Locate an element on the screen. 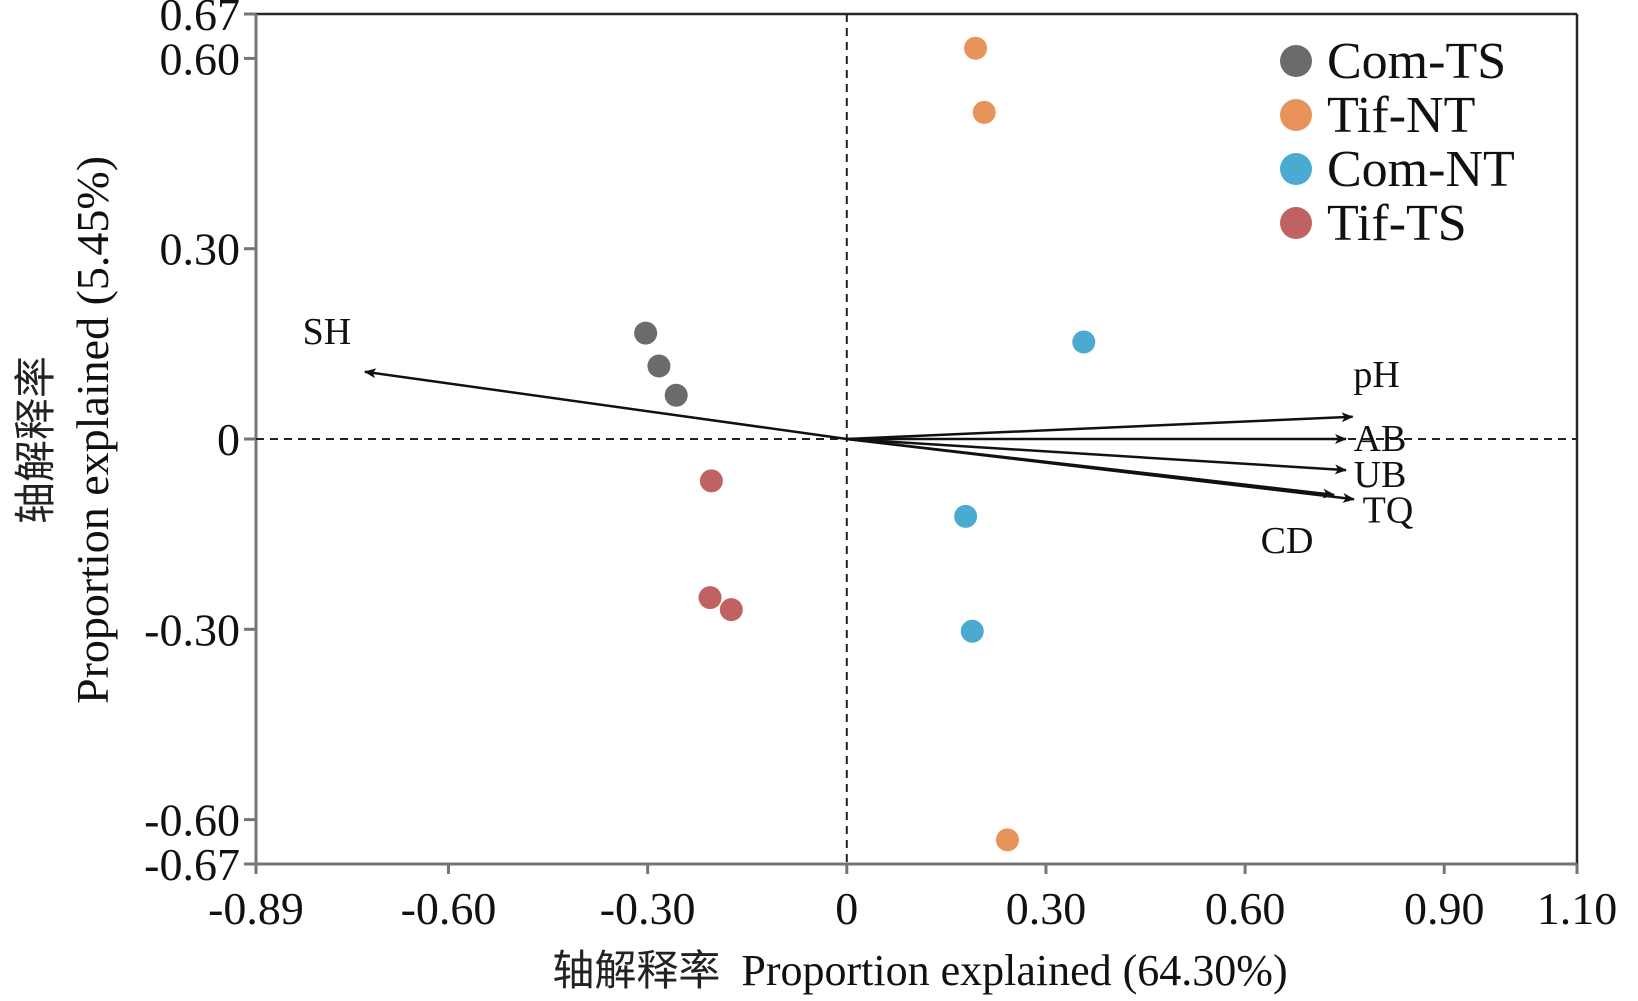 This screenshot has height=1001, width=1638. y-tick-label: 0.30 is located at coordinates (200, 249).